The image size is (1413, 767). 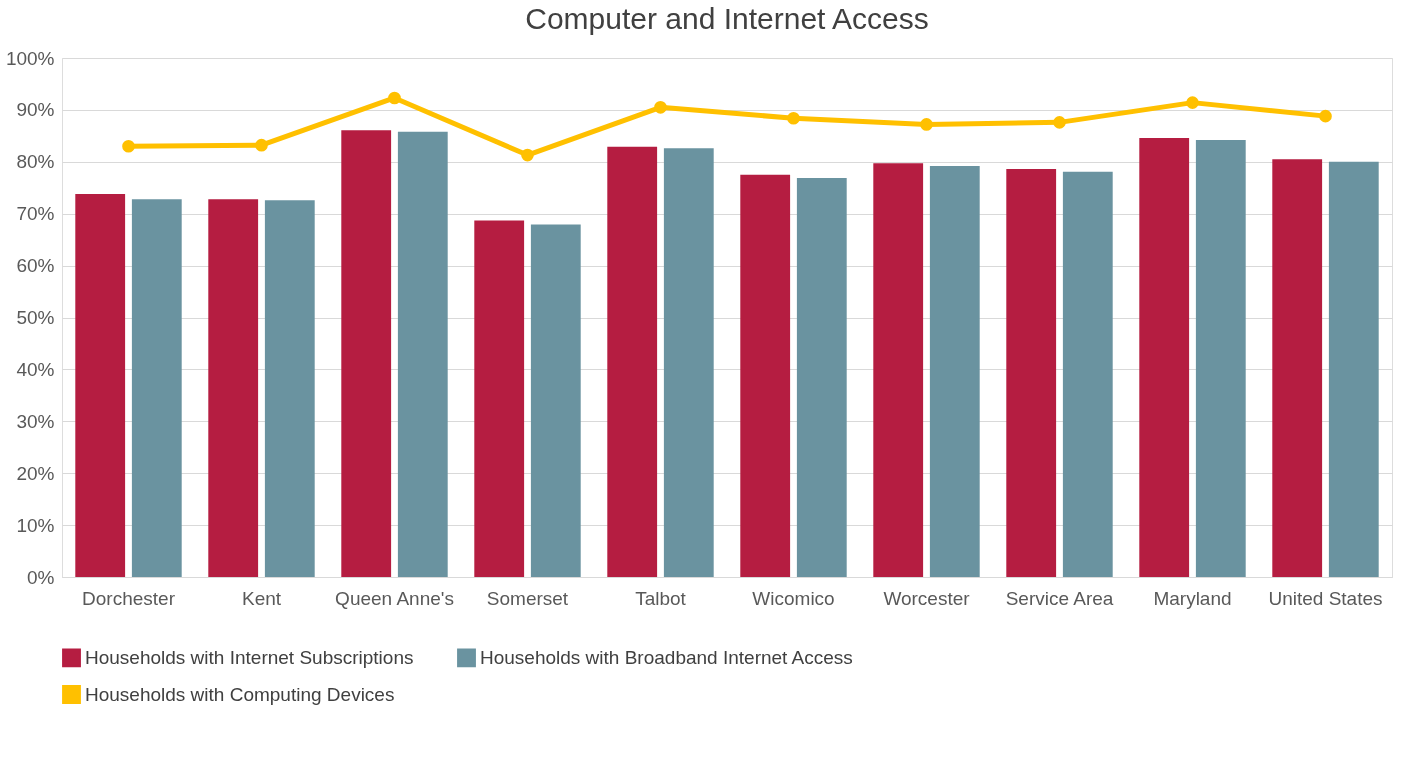 What do you see at coordinates (527, 598) in the screenshot?
I see `x-tick-label: Somerset` at bounding box center [527, 598].